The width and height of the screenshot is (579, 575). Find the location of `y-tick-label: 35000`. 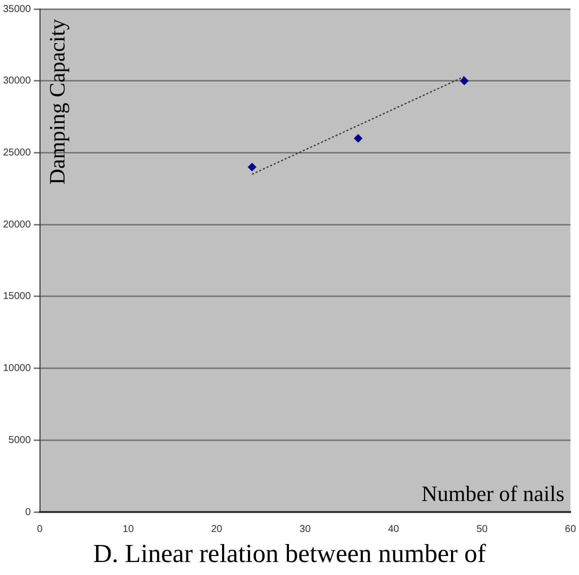

y-tick-label: 35000 is located at coordinates (17, 9).